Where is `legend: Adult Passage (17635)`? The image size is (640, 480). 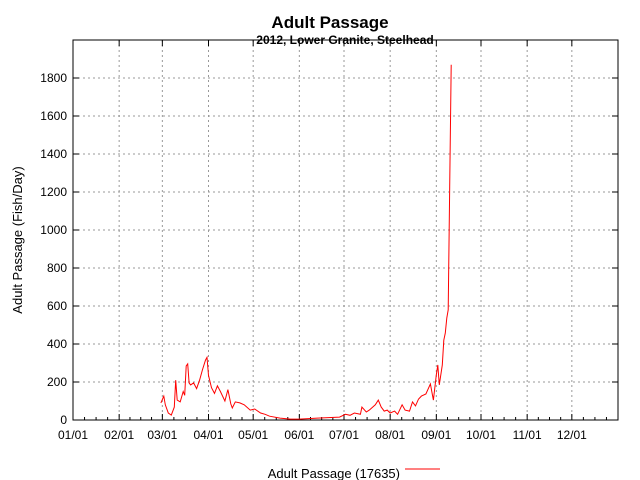 legend: Adult Passage (17635) is located at coordinates (354, 473).